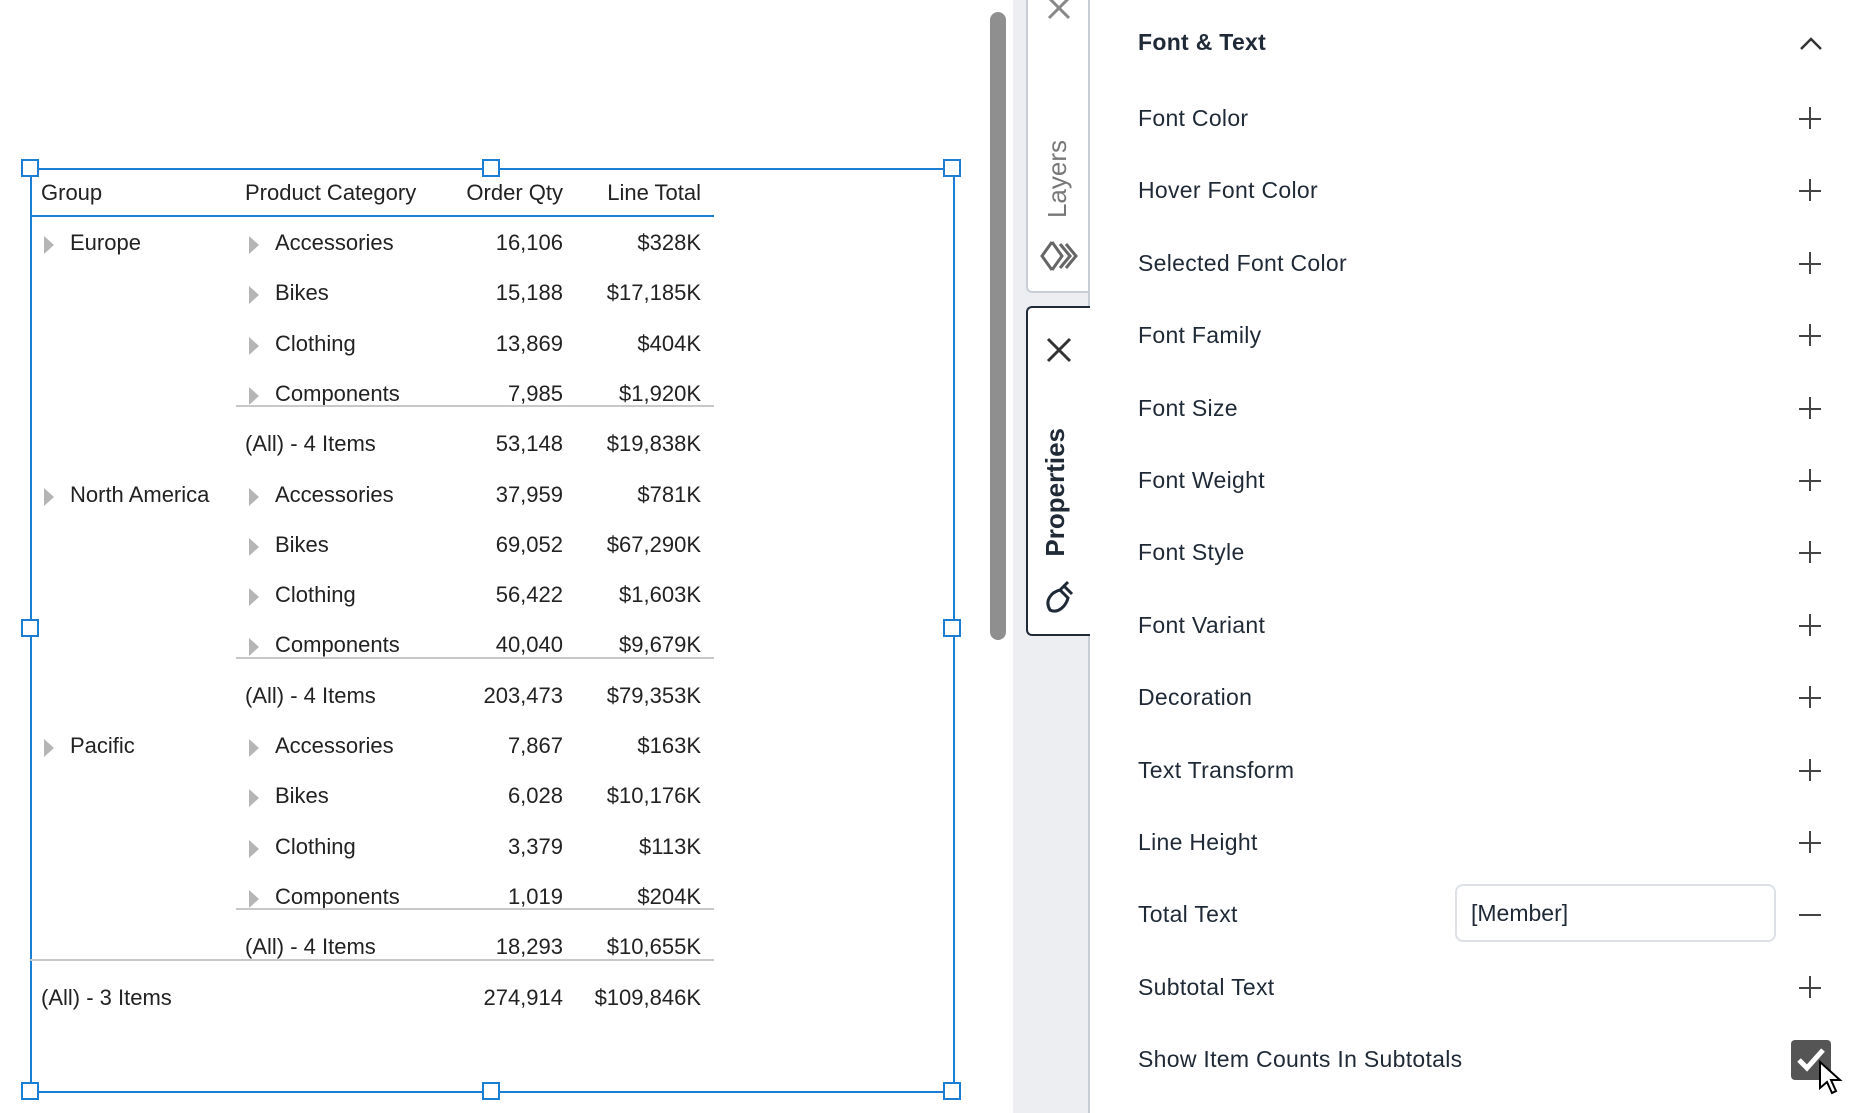 The width and height of the screenshot is (1867, 1113). I want to click on grand-total-divider, so click(372, 959).